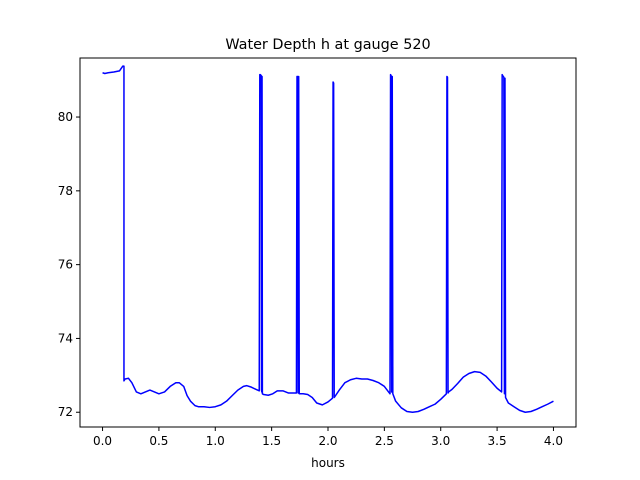 The image size is (640, 480). I want to click on y-tick-label: 76, so click(65, 265).